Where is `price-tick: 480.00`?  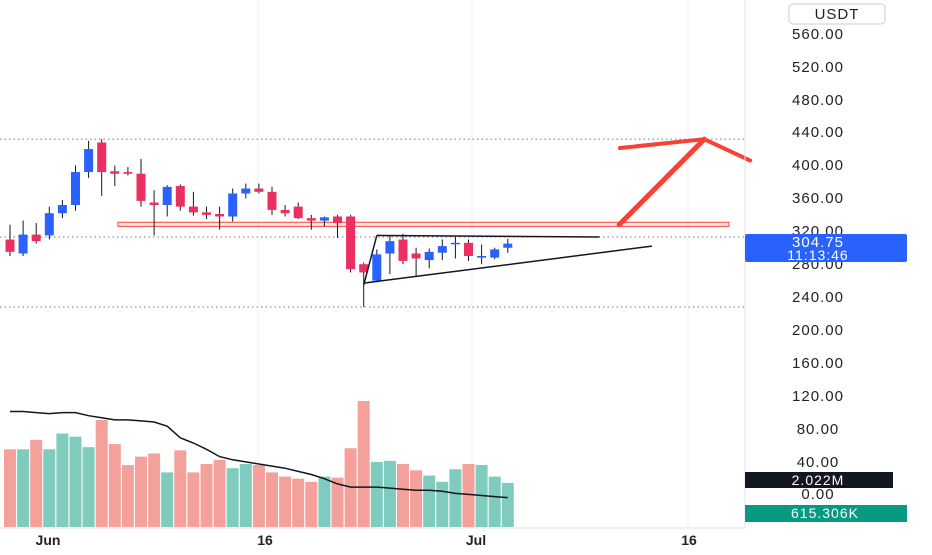 price-tick: 480.00 is located at coordinates (818, 100).